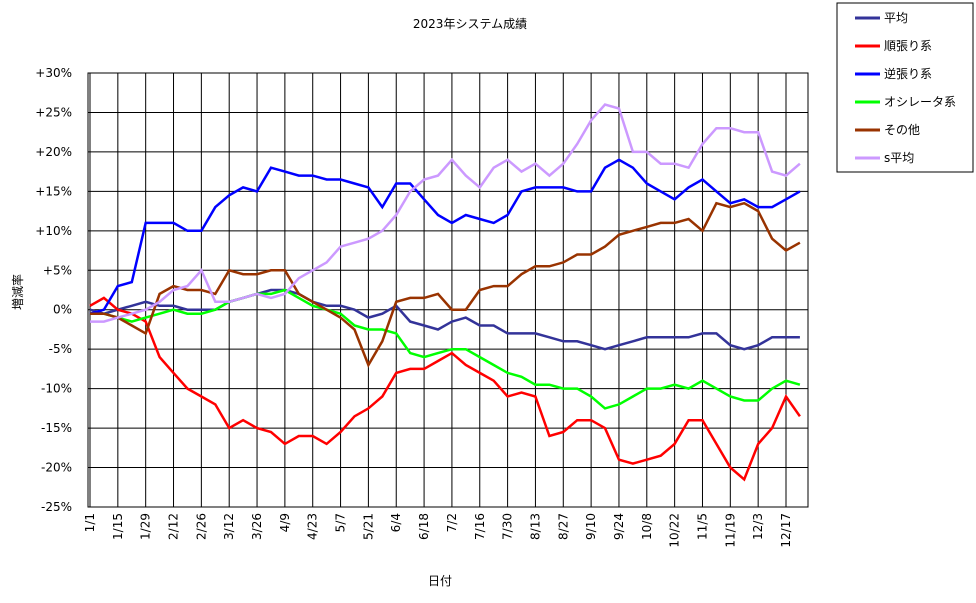 The width and height of the screenshot is (976, 603). Describe the element at coordinates (90, 522) in the screenshot. I see `x-tick-label: 1/1` at that location.